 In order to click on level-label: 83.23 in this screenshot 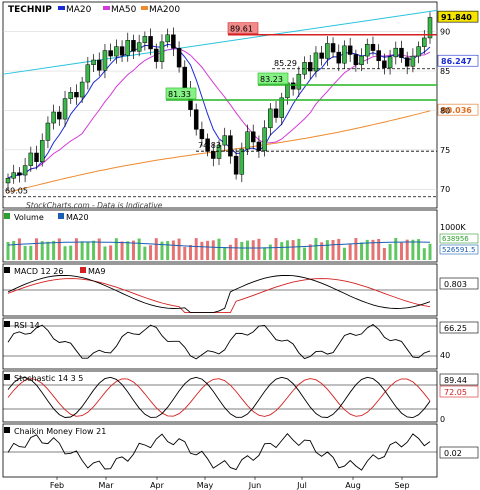, I will do `click(271, 79)`.